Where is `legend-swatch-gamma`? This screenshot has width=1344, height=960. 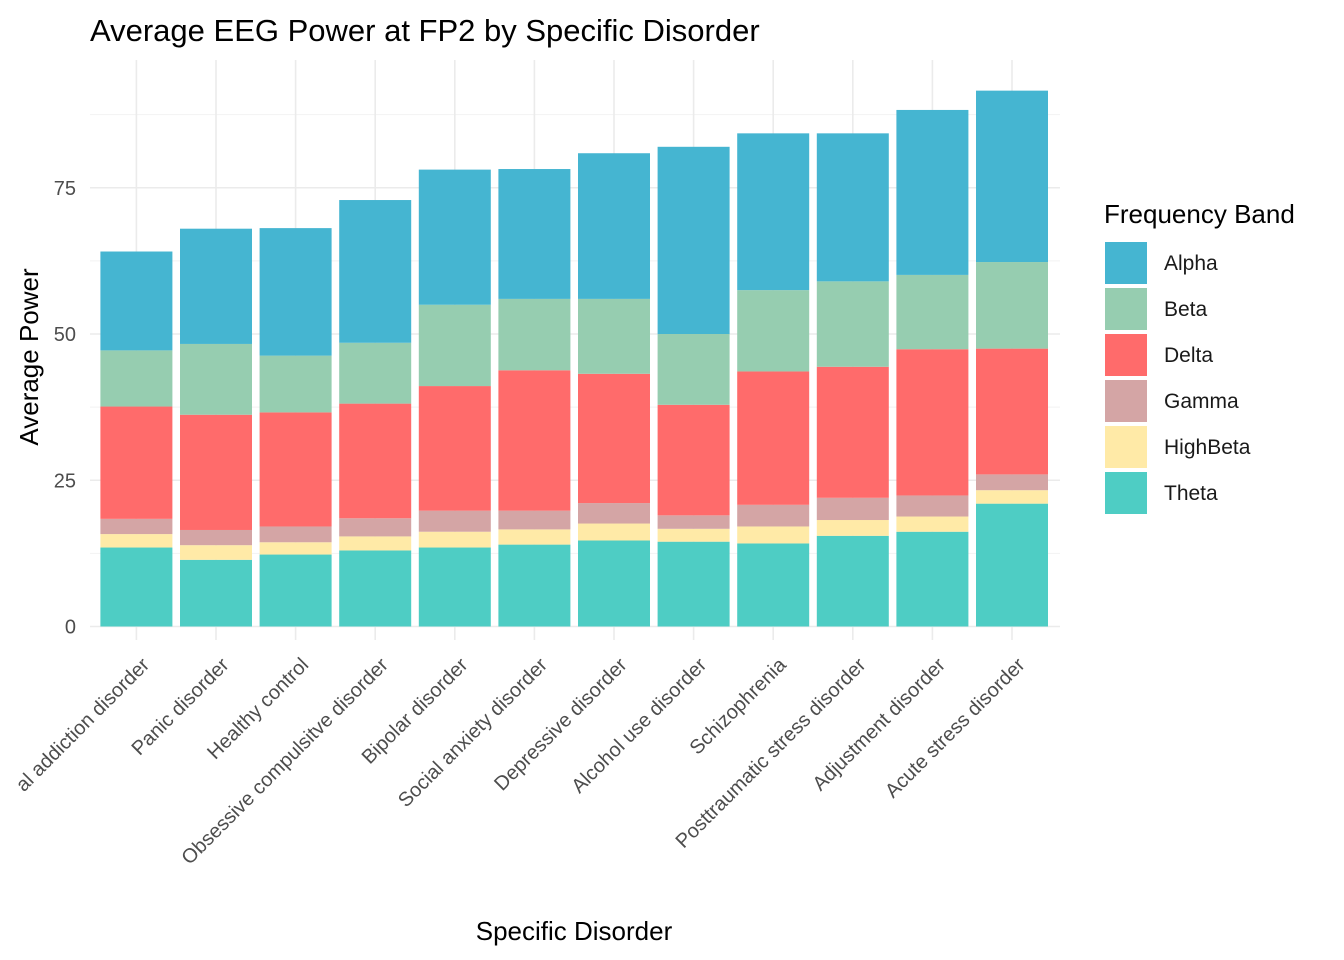 legend-swatch-gamma is located at coordinates (1126, 401).